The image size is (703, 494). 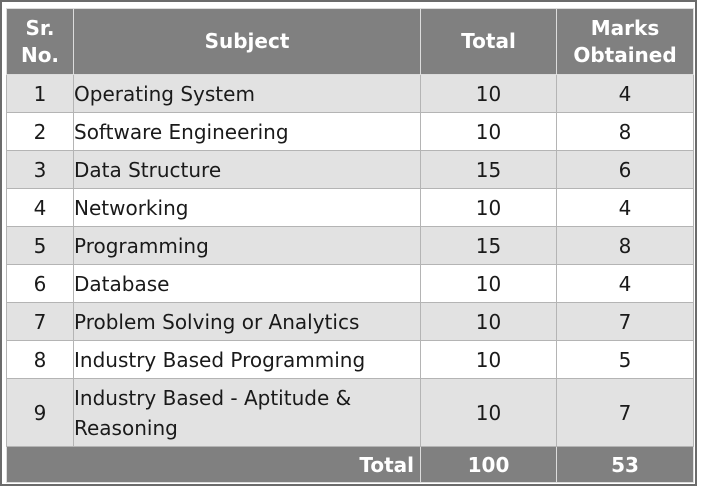 I want to click on table-row: 3 Data Structure 15 6, so click(x=350, y=169).